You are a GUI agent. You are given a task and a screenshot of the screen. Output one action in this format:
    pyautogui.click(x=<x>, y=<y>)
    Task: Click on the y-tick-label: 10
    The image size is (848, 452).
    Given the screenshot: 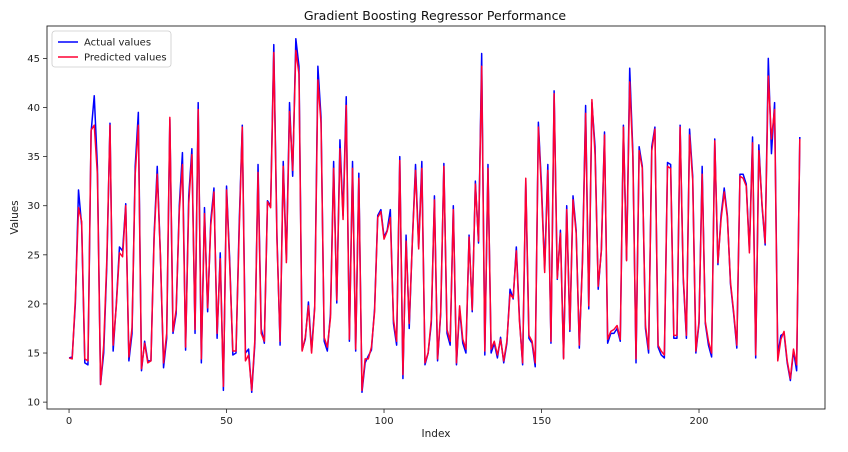 What is the action you would take?
    pyautogui.click(x=33, y=403)
    